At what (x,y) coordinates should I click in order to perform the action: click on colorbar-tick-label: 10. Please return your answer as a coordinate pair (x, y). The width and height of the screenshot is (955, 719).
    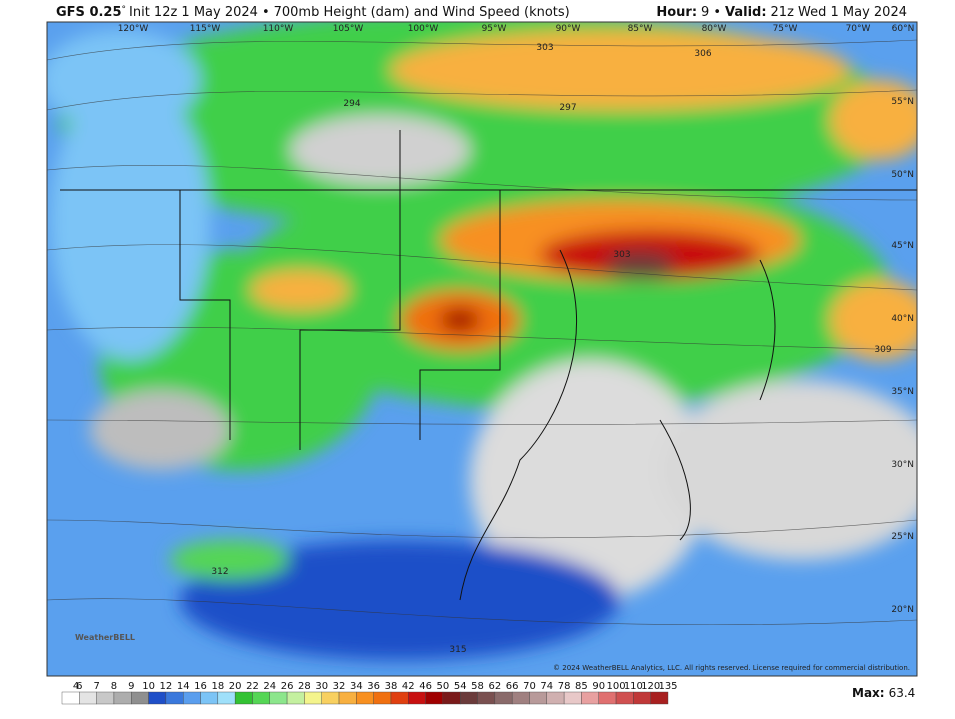
    Looking at the image, I should click on (148, 686).